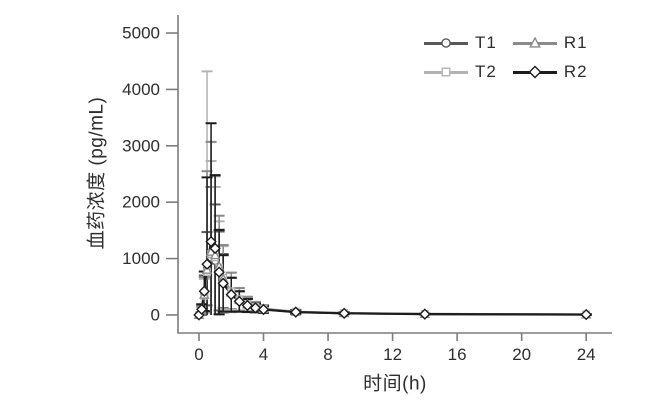 The image size is (649, 417). I want to click on legend: T1 R1 T2 R2, so click(506, 57).